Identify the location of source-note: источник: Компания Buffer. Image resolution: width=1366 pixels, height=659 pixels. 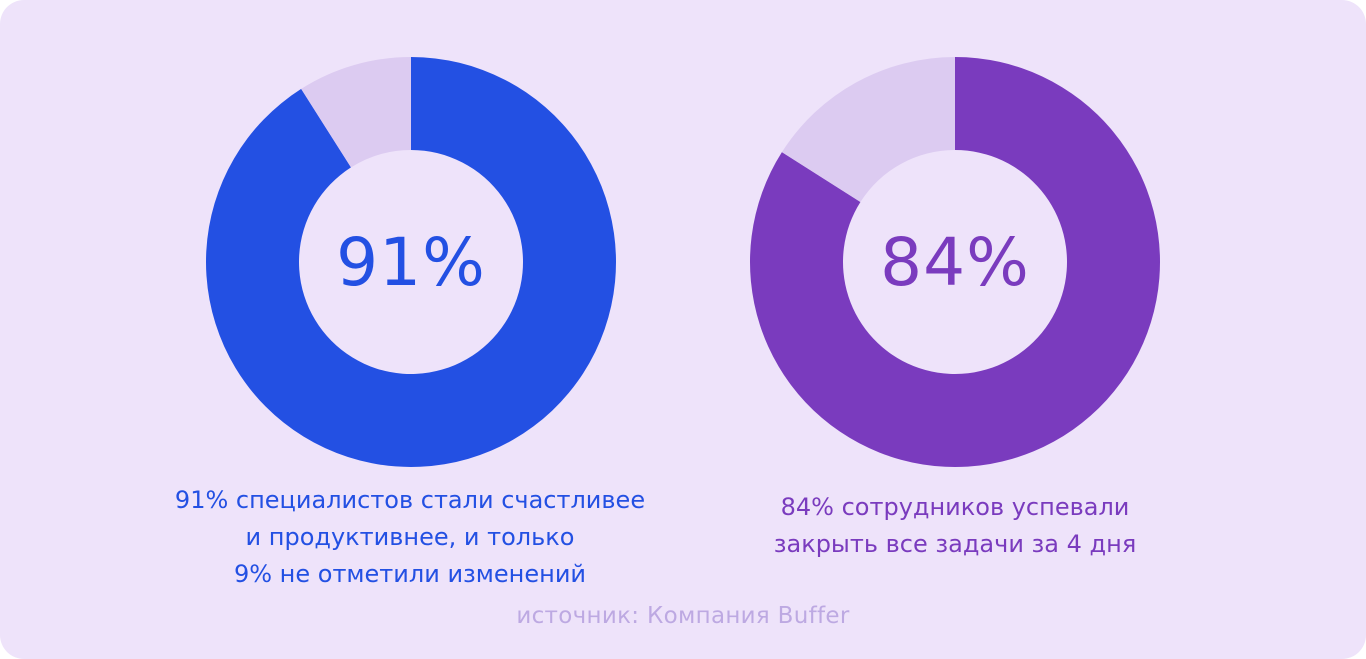
(683, 616).